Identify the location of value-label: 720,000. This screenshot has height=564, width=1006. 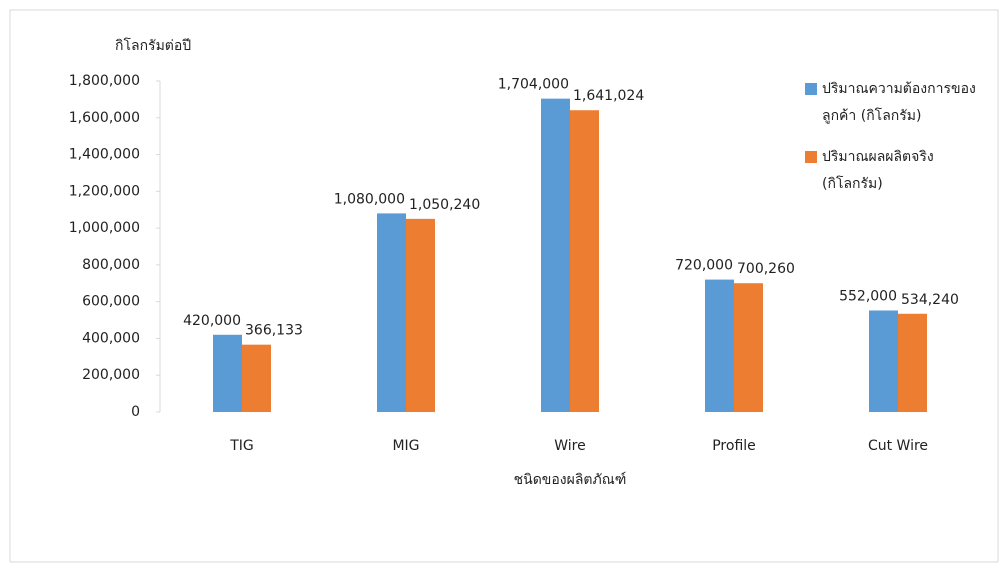
(704, 266).